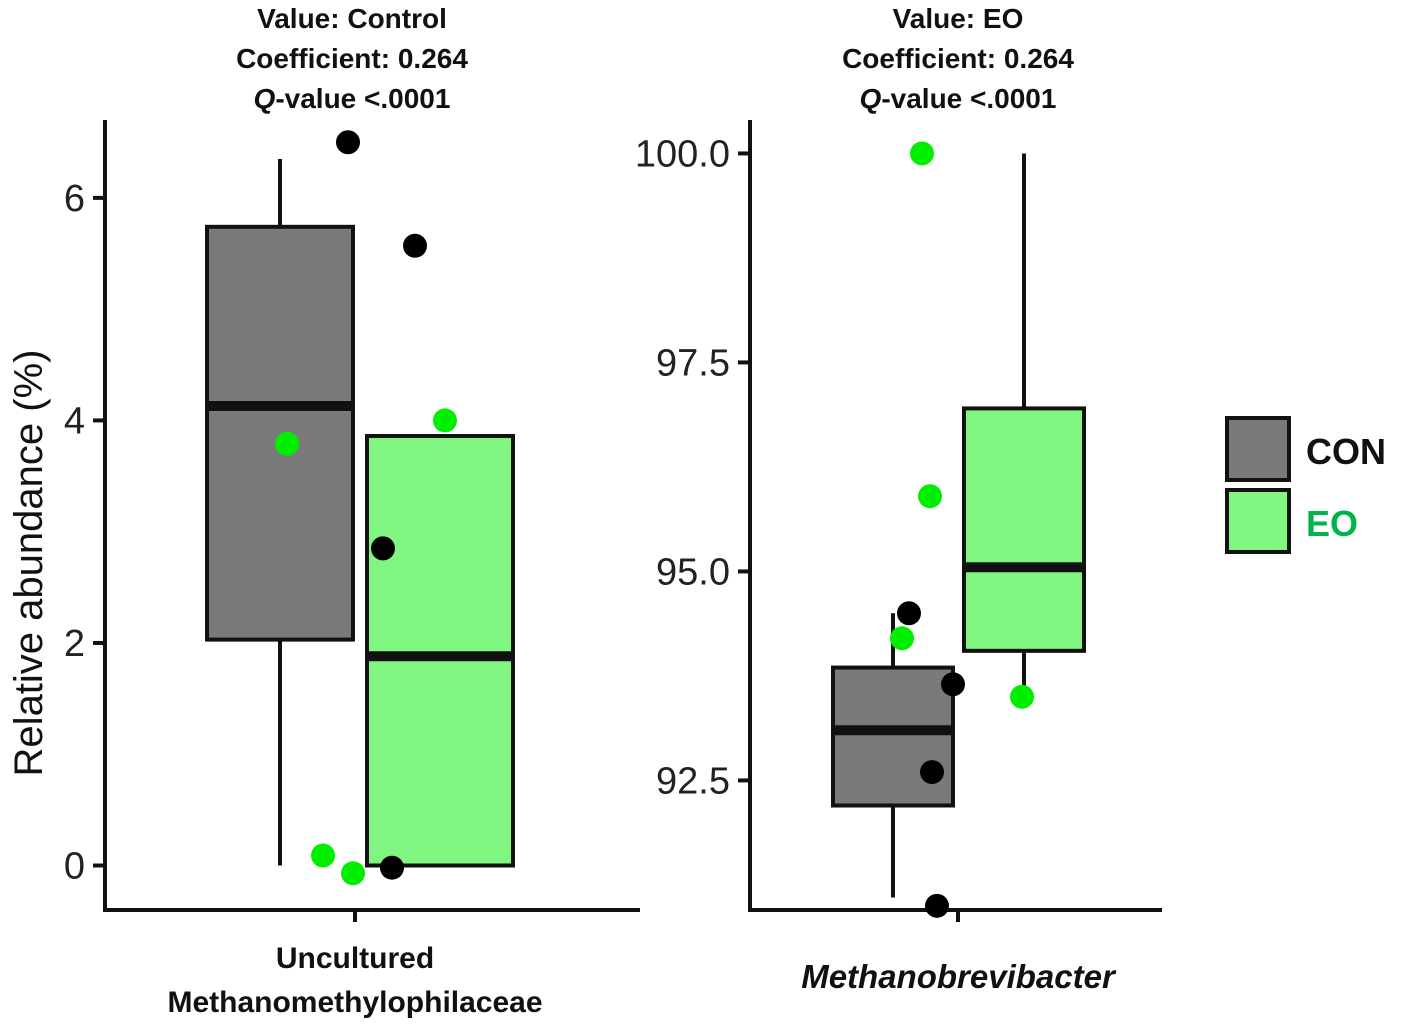  What do you see at coordinates (1258, 449) in the screenshot?
I see `legend-key-con` at bounding box center [1258, 449].